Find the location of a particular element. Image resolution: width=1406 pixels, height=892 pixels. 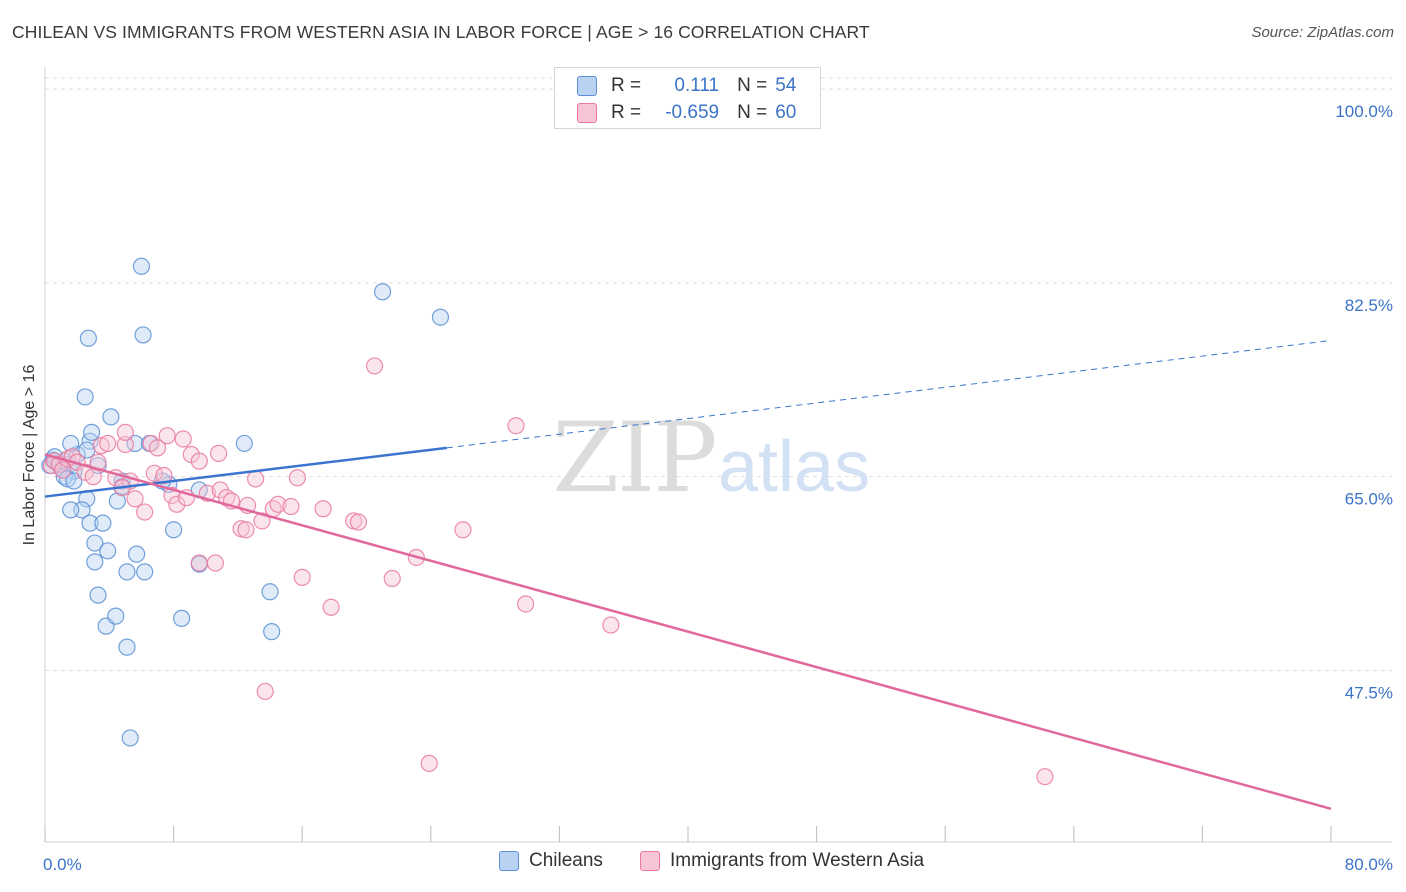

legend-n-value: 60 is located at coordinates (786, 112).